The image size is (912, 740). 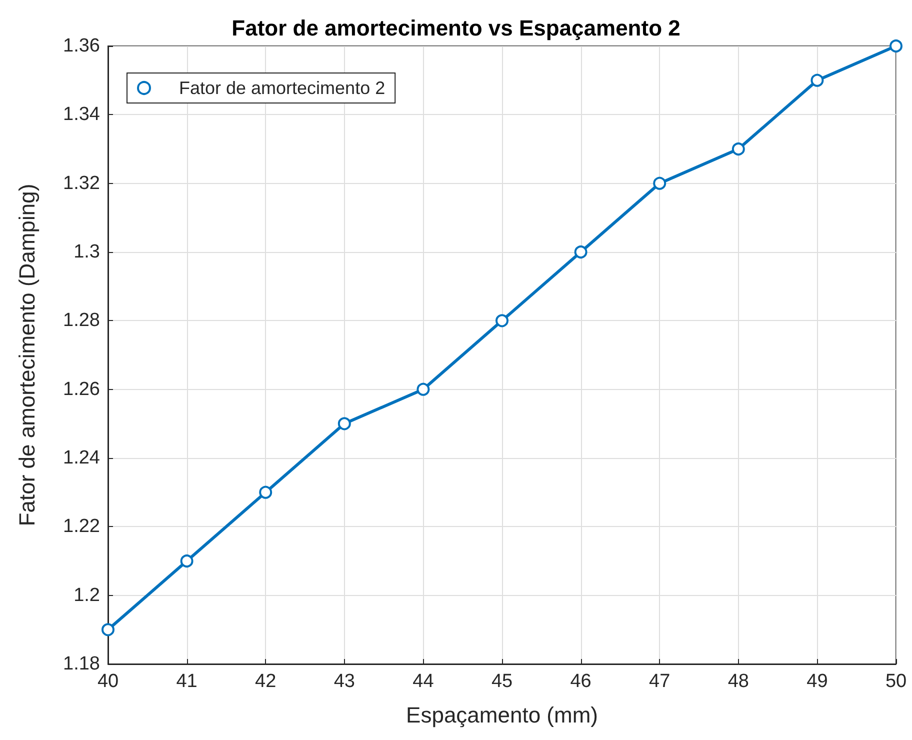 I want to click on x-tick-label: 43, so click(x=344, y=681).